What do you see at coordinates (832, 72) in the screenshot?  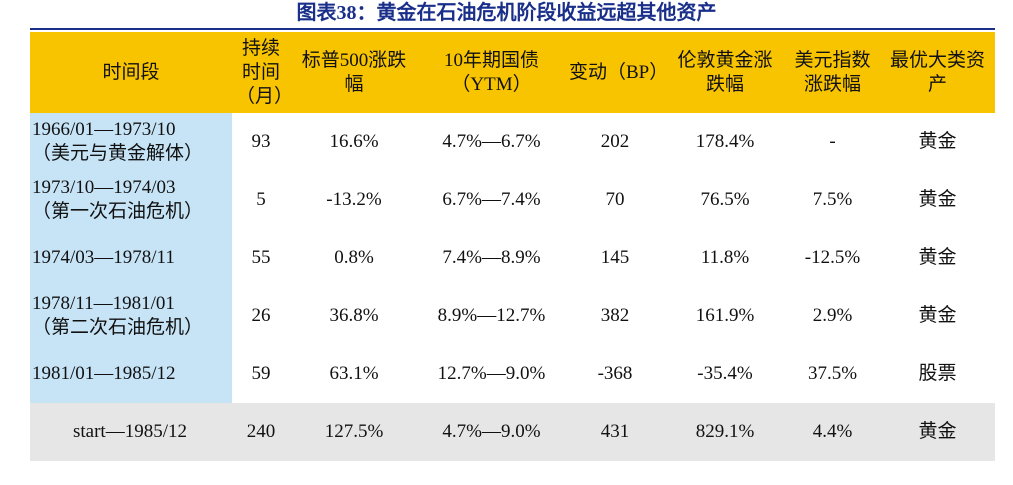 I see `header-cell: 美元指数涨跌幅` at bounding box center [832, 72].